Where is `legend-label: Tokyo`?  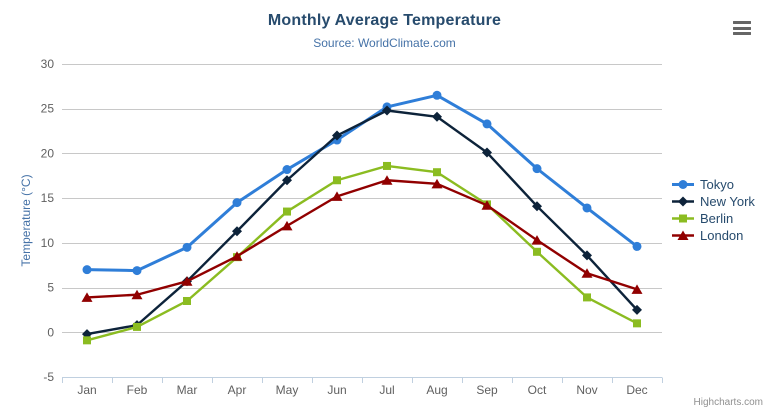 legend-label: Tokyo is located at coordinates (717, 184).